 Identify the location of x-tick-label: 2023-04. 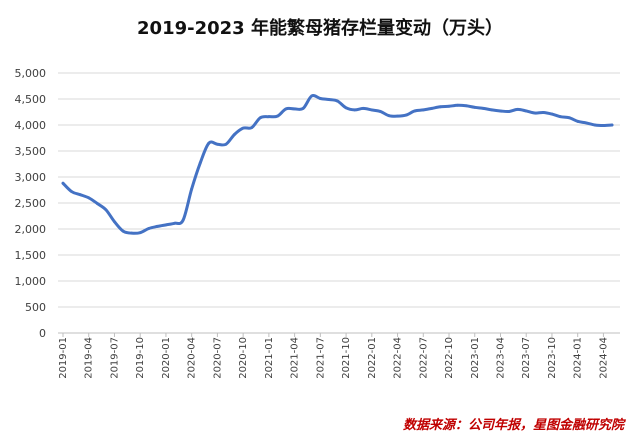
(500, 358).